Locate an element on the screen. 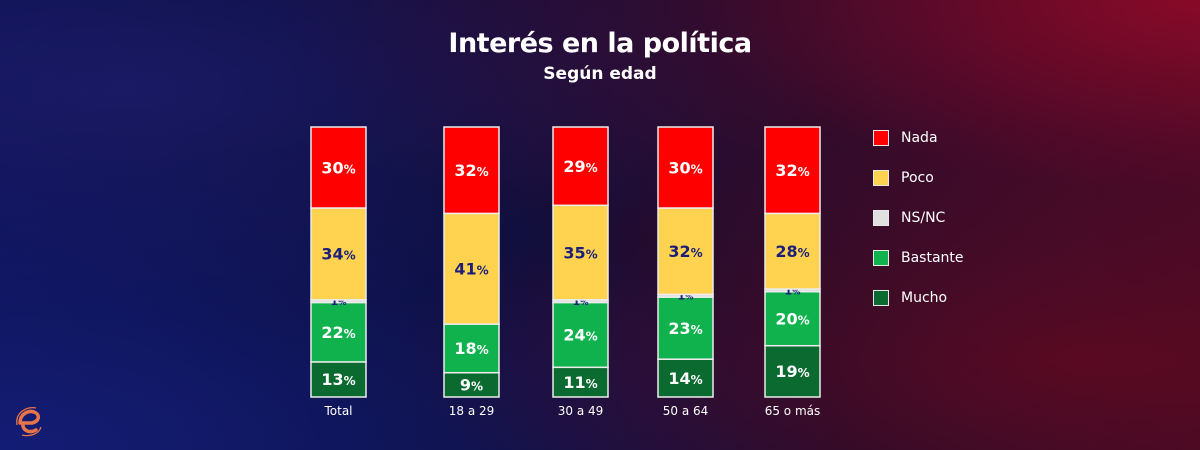 The image size is (1200, 450). data-label: 41% is located at coordinates (471, 269).